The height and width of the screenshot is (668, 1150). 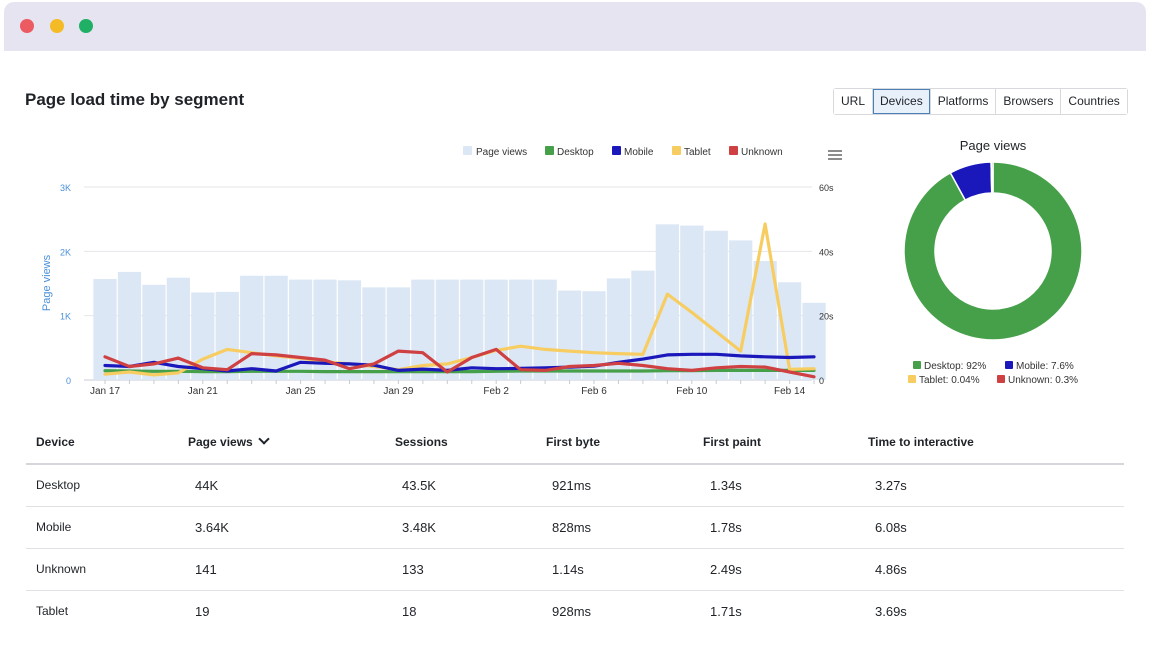 I want to click on cell-sessions: 3.48K, so click(x=419, y=527).